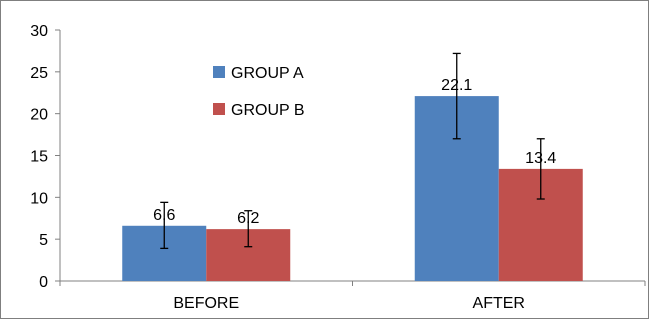 Image resolution: width=650 pixels, height=320 pixels. What do you see at coordinates (206, 303) in the screenshot?
I see `x-category-label: BEFORE` at bounding box center [206, 303].